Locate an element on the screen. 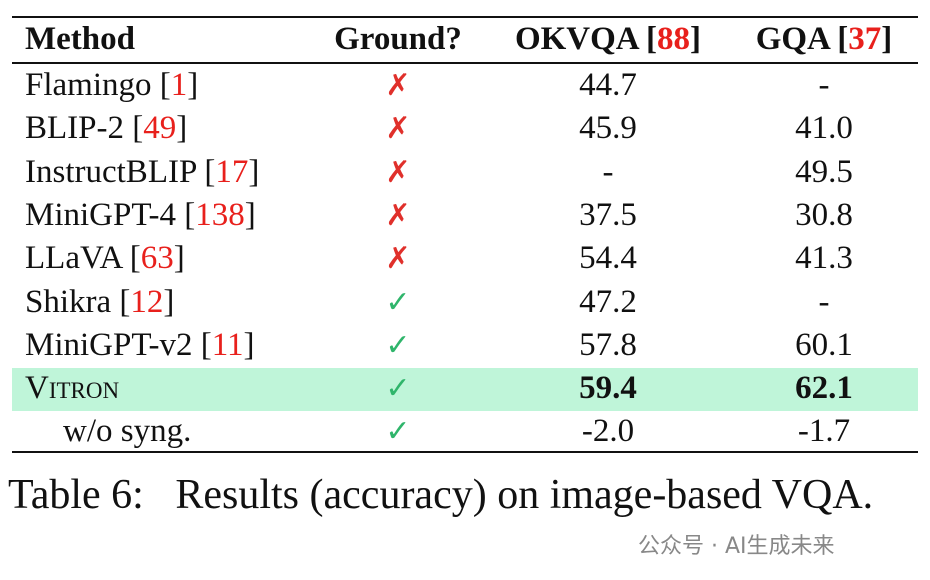 Image resolution: width=930 pixels, height=580 pixels. label: w/o syng. is located at coordinates (127, 431).